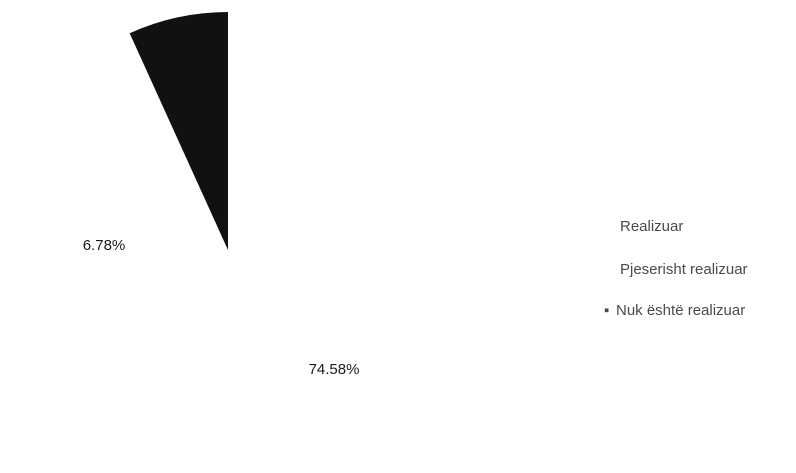 This screenshot has height=473, width=796. I want to click on legend-label-realizuar: Realizuar, so click(651, 226).